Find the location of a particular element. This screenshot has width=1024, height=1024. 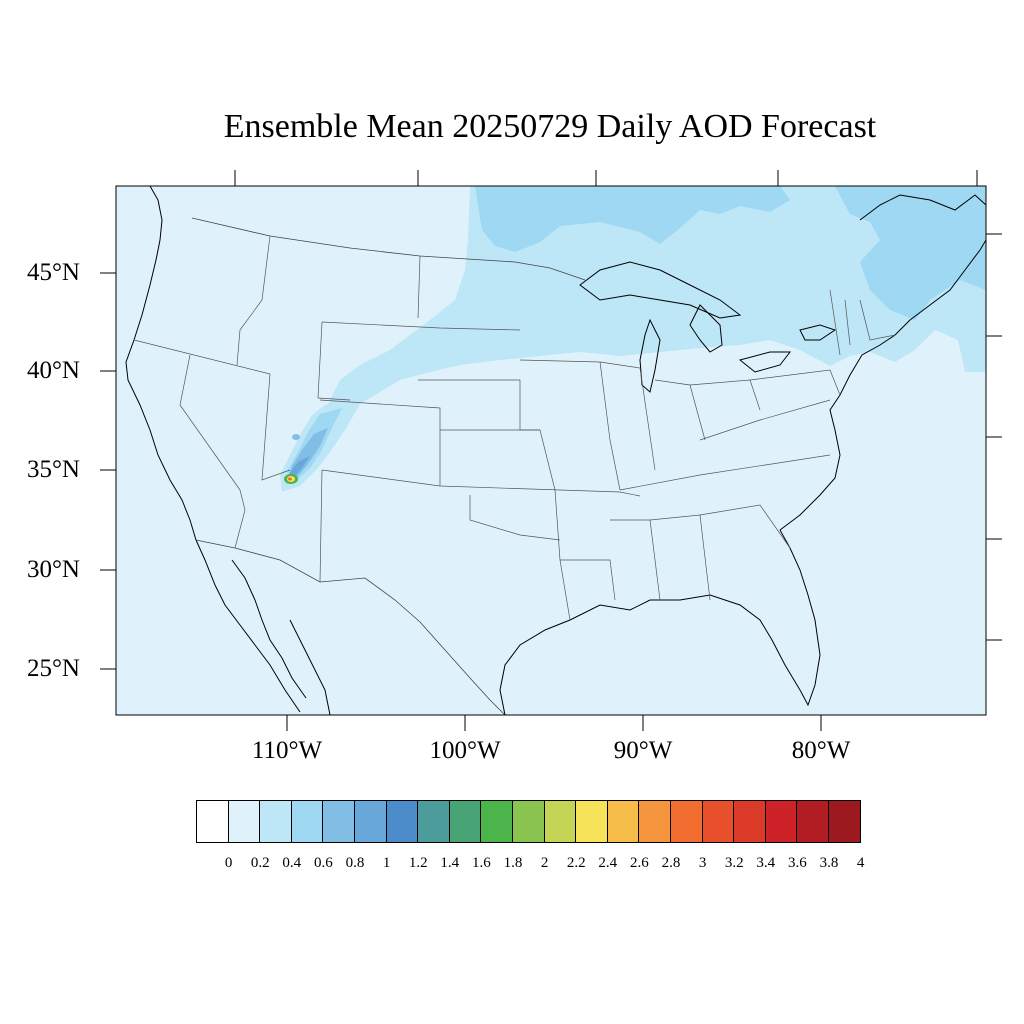

aod-band-06-north is located at coordinates (632, 219).